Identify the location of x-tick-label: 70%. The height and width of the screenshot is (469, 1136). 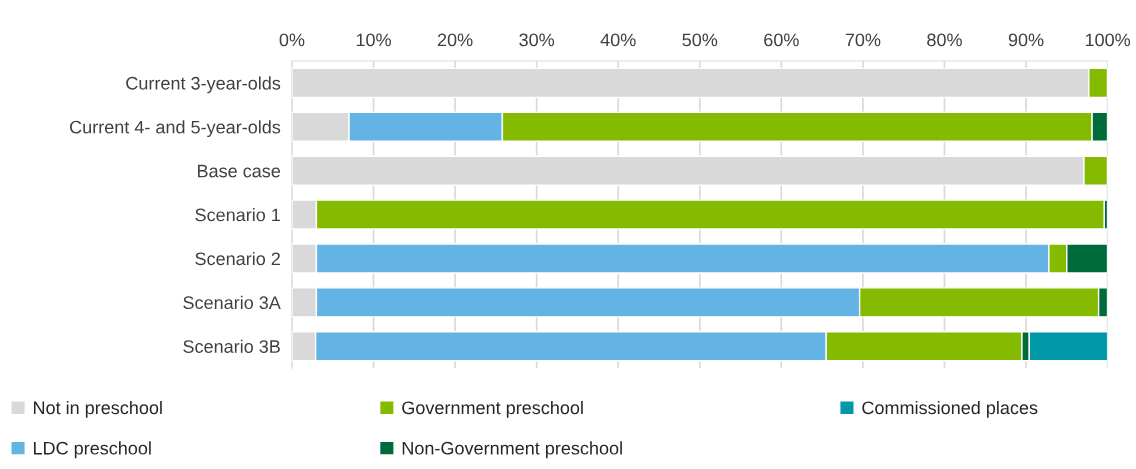
(863, 40).